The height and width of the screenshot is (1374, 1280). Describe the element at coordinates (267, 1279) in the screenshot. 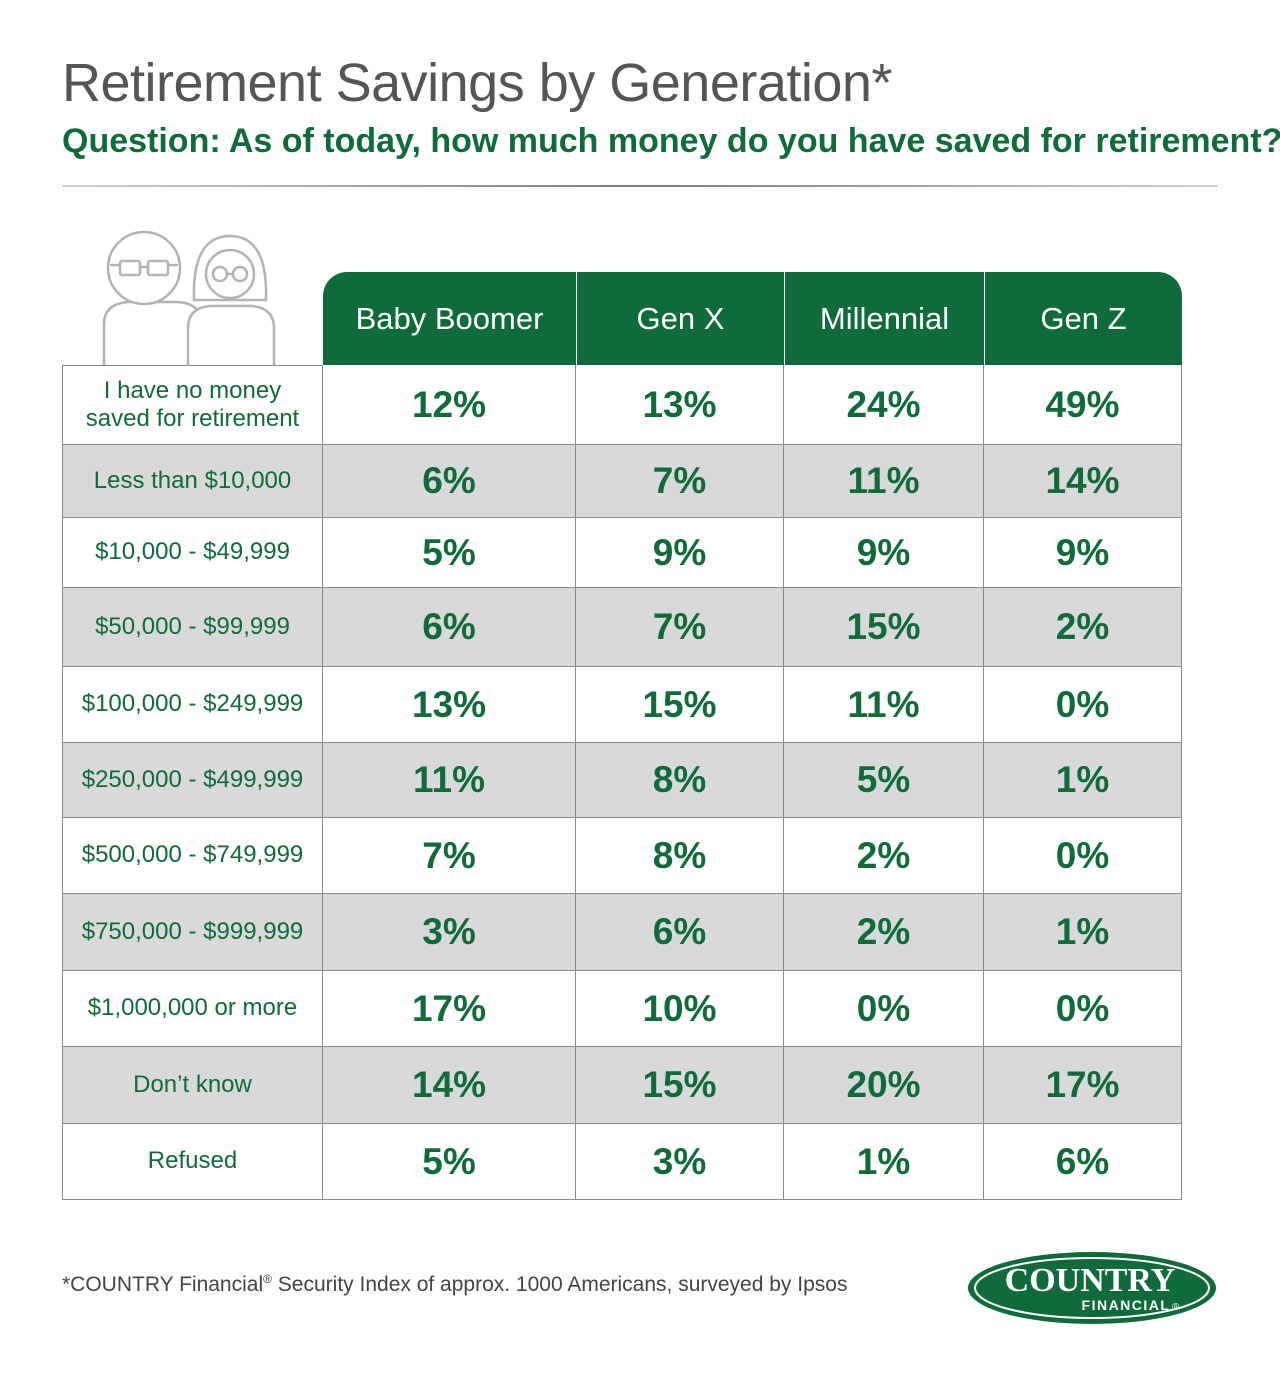

I see `registered-mark: ®` at that location.